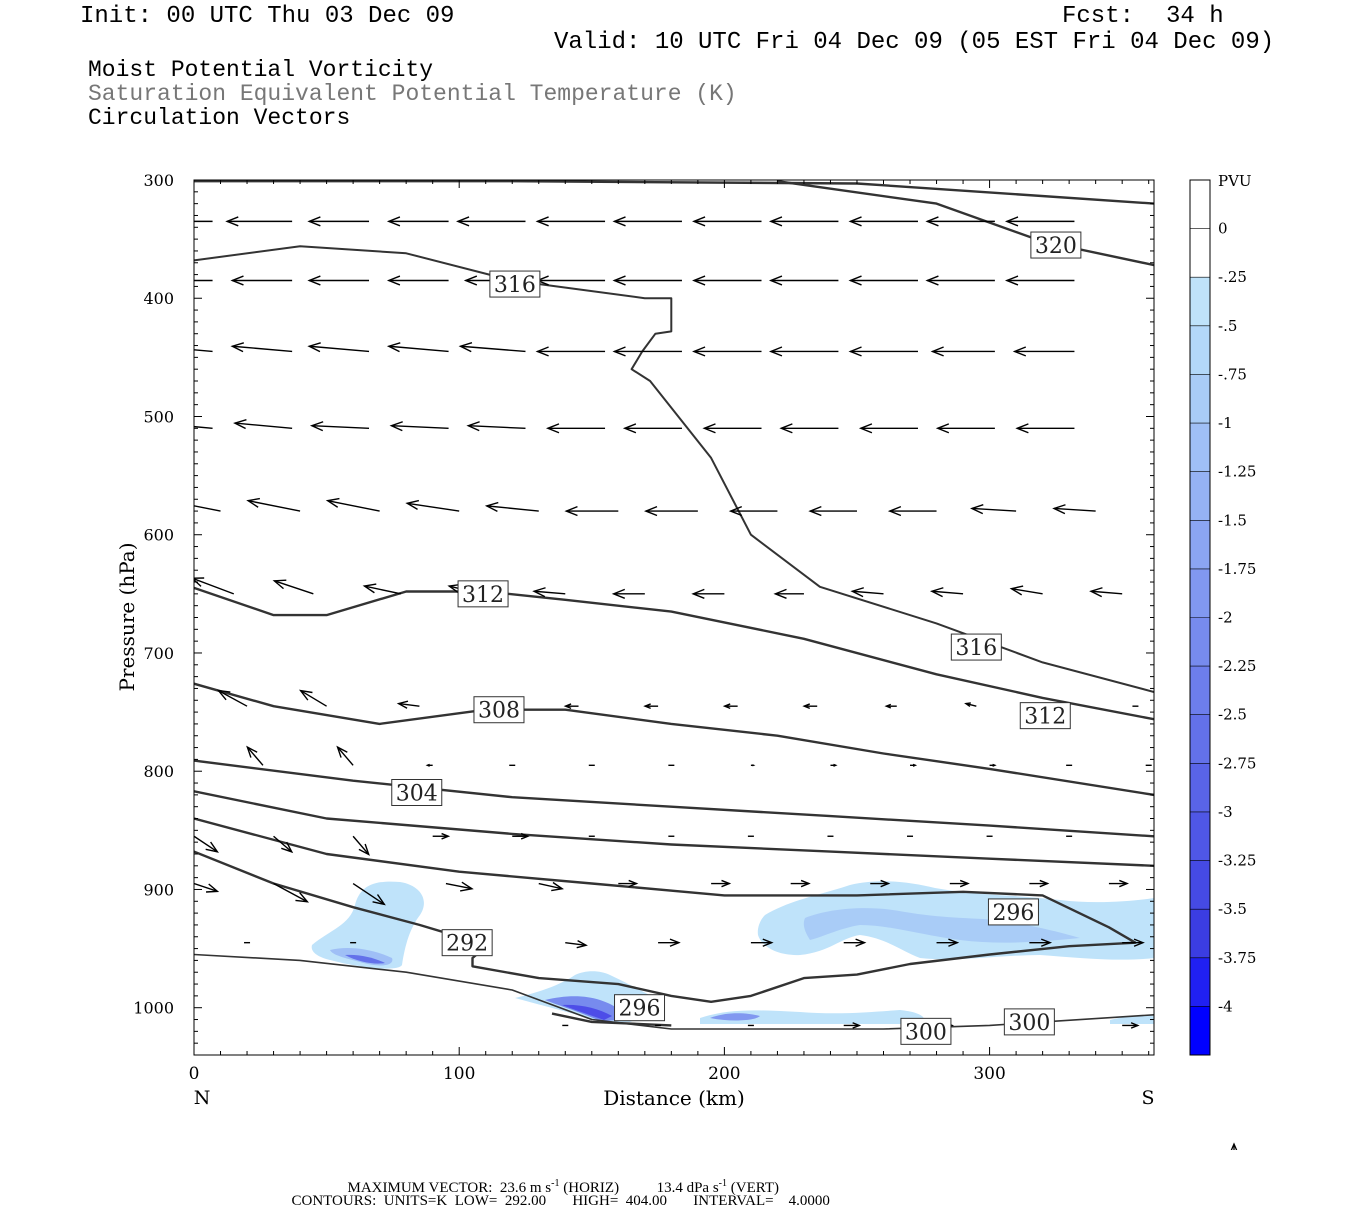 The height and width of the screenshot is (1210, 1350). I want to click on max-vector-label: MAXIMUM VECTOR:, so click(420, 1188).